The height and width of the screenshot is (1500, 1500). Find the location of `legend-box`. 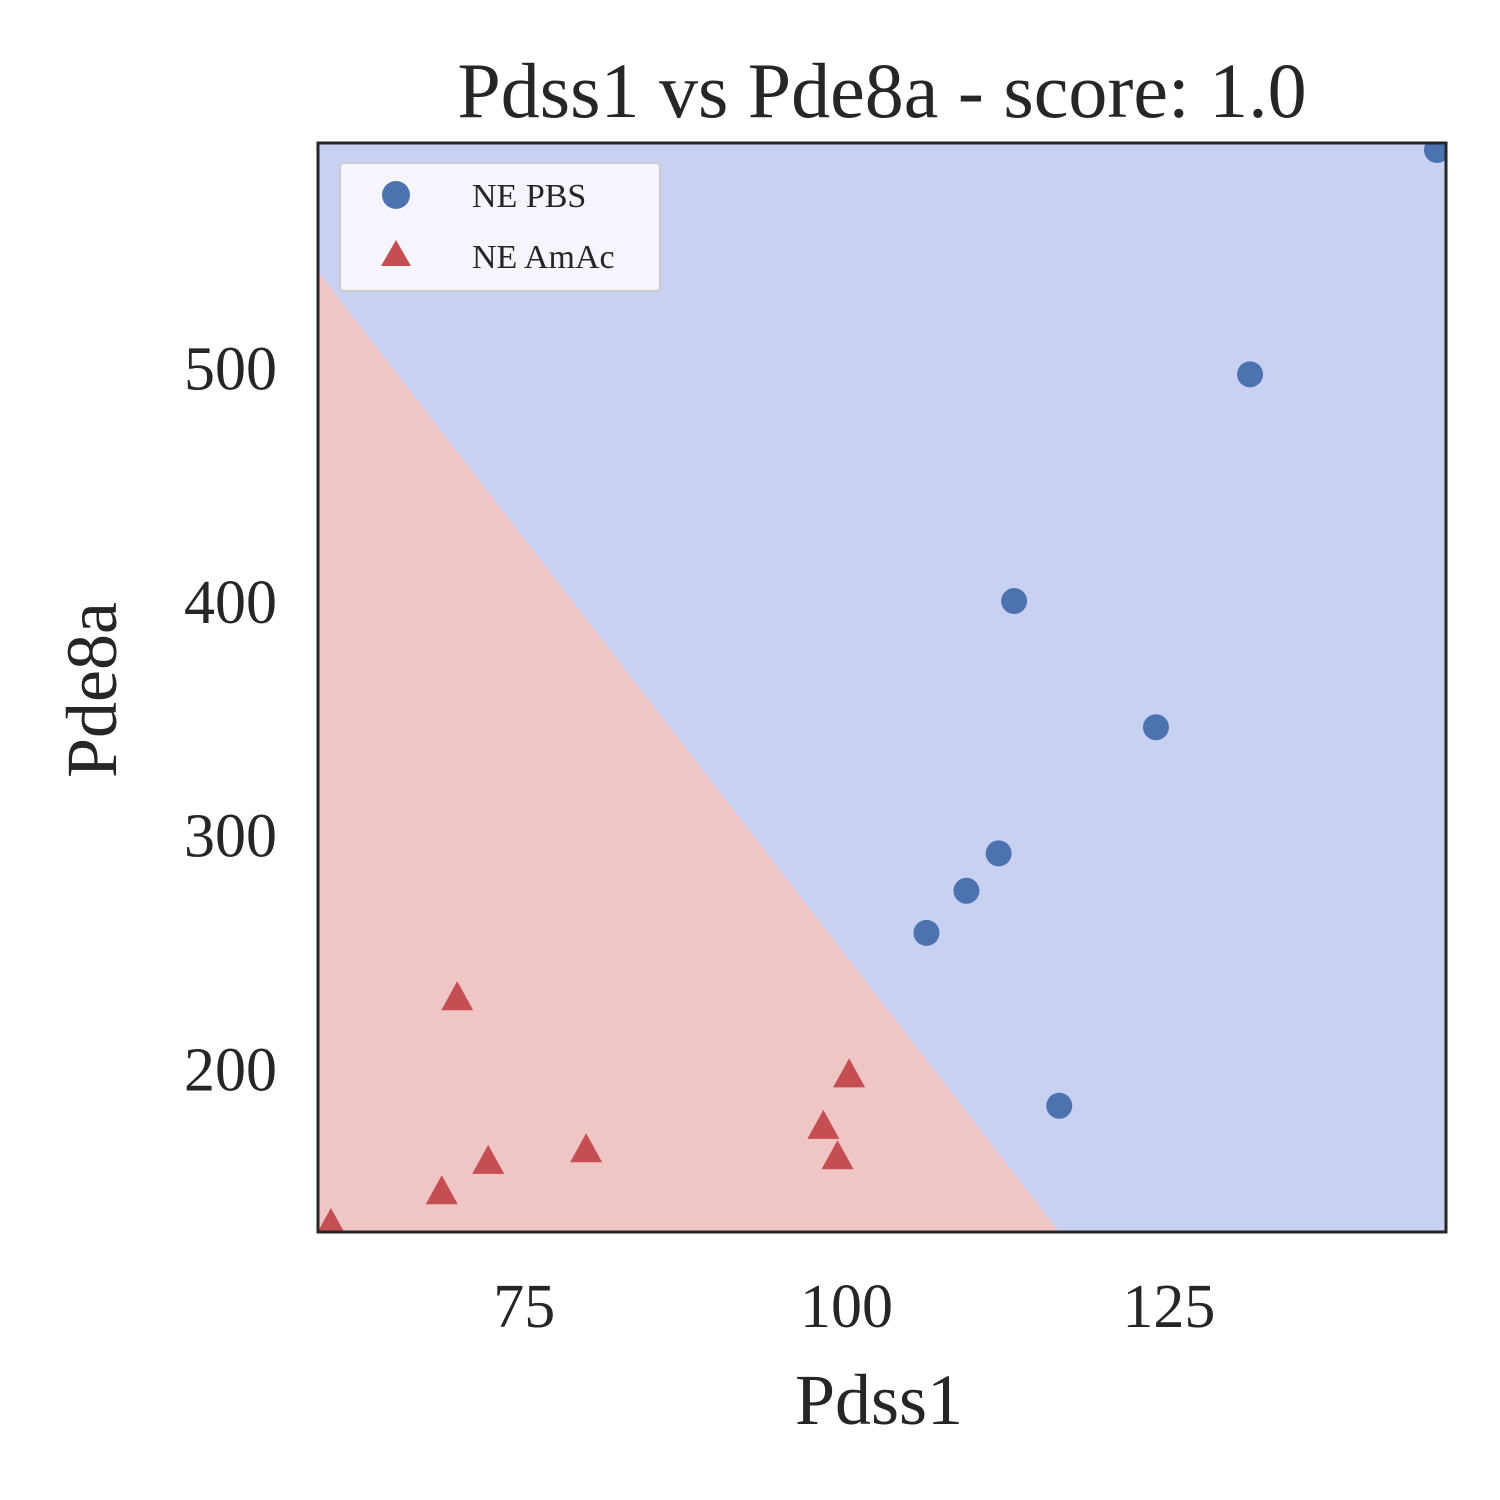

legend-box is located at coordinates (500, 227).